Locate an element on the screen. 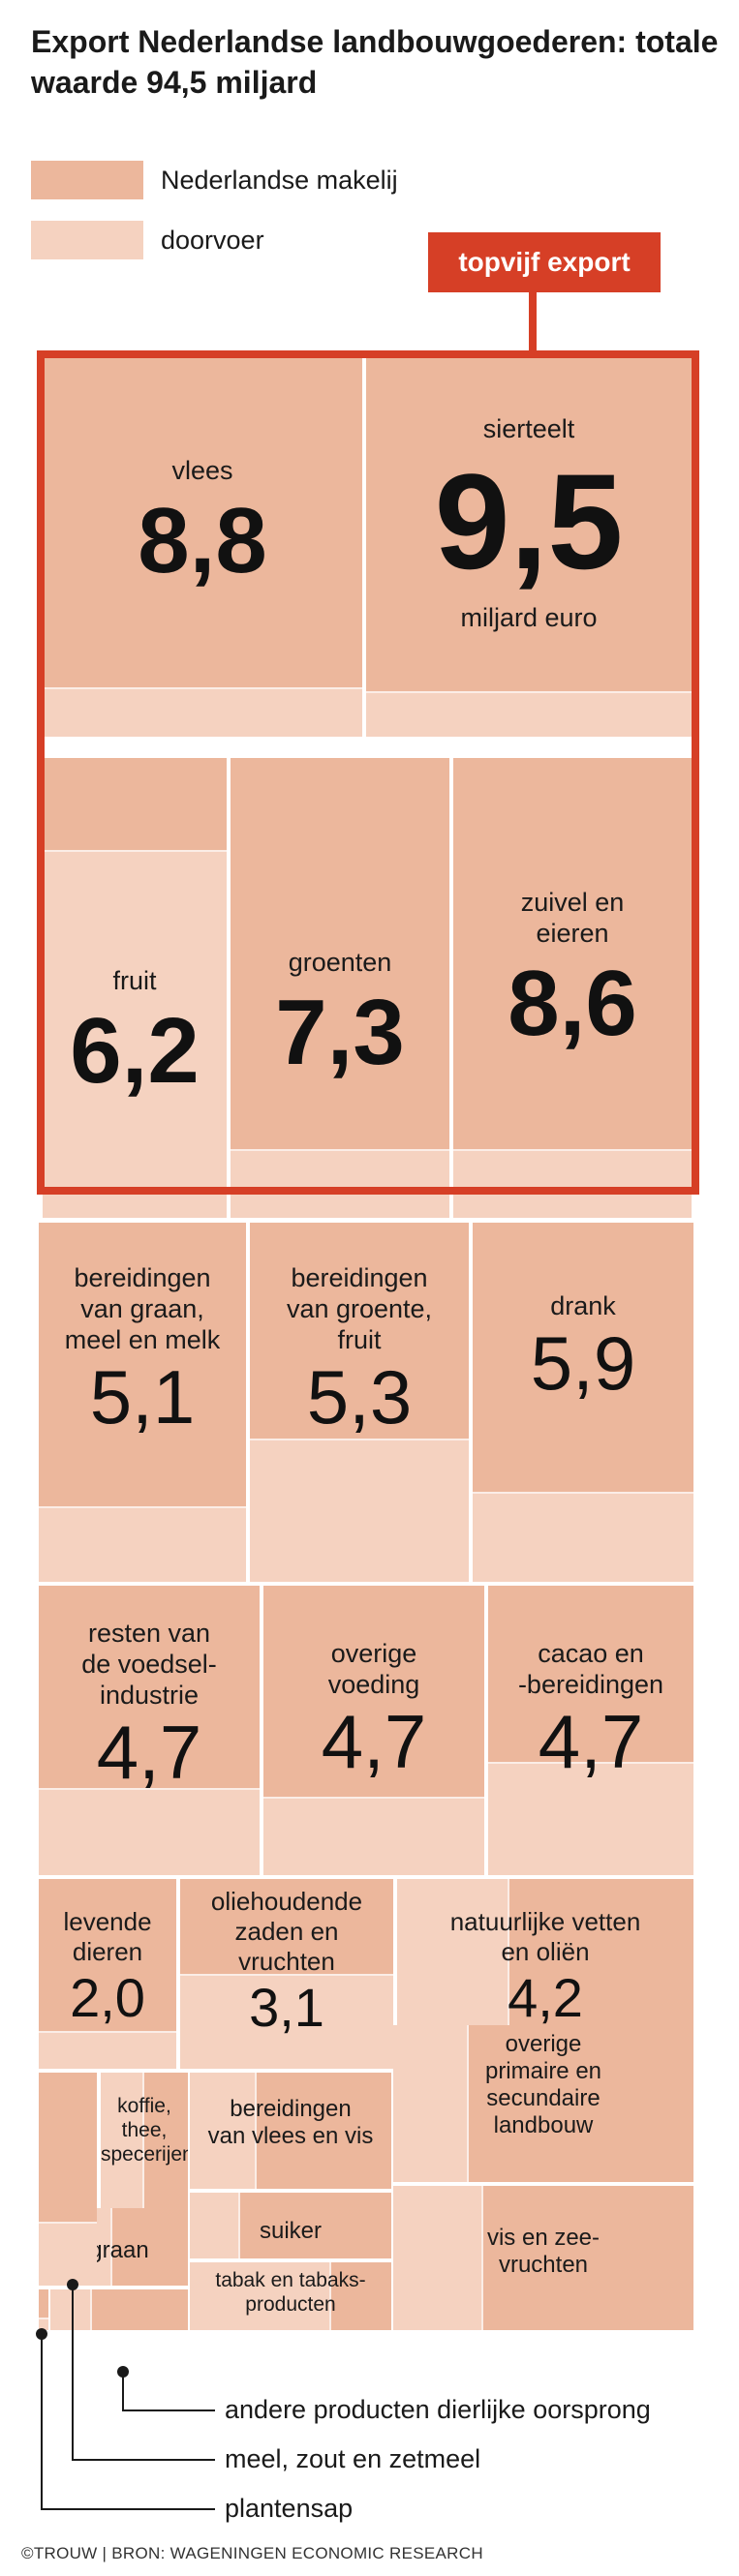  treemap-cell-drank: drank 5,9 is located at coordinates (583, 1403).